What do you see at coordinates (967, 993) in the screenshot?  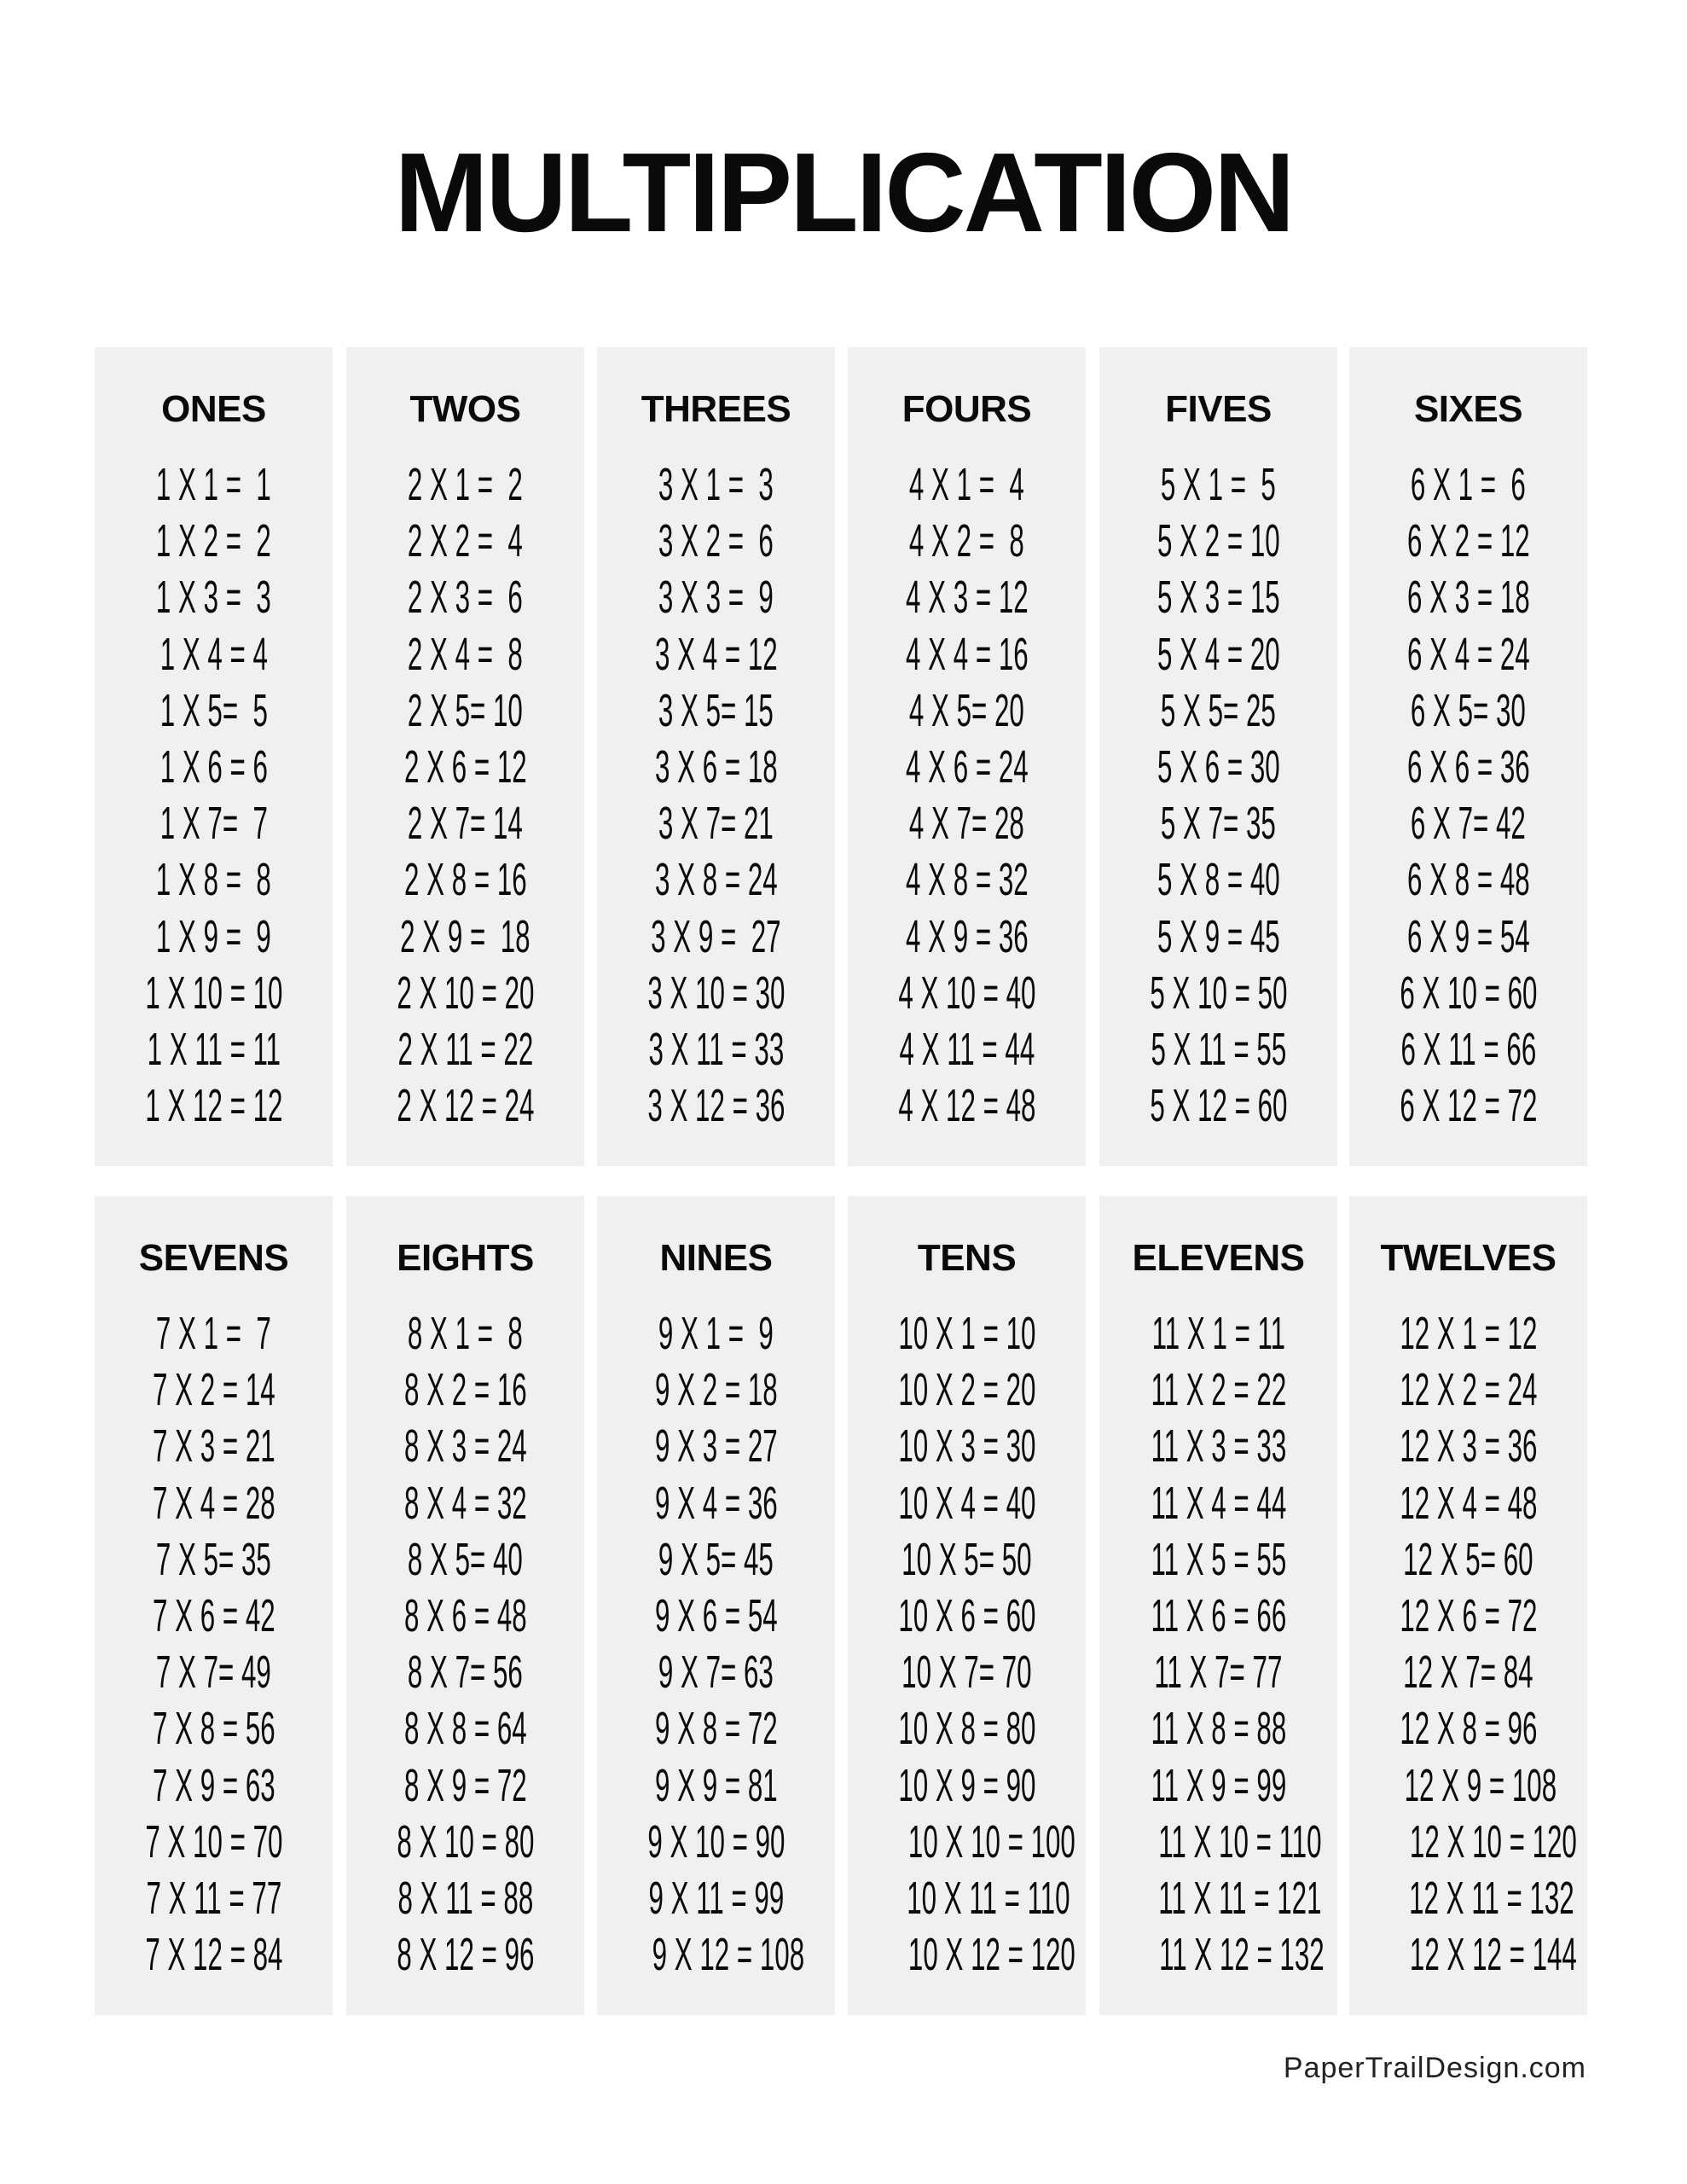 I see `equation-row: 4 X 10 = 40` at bounding box center [967, 993].